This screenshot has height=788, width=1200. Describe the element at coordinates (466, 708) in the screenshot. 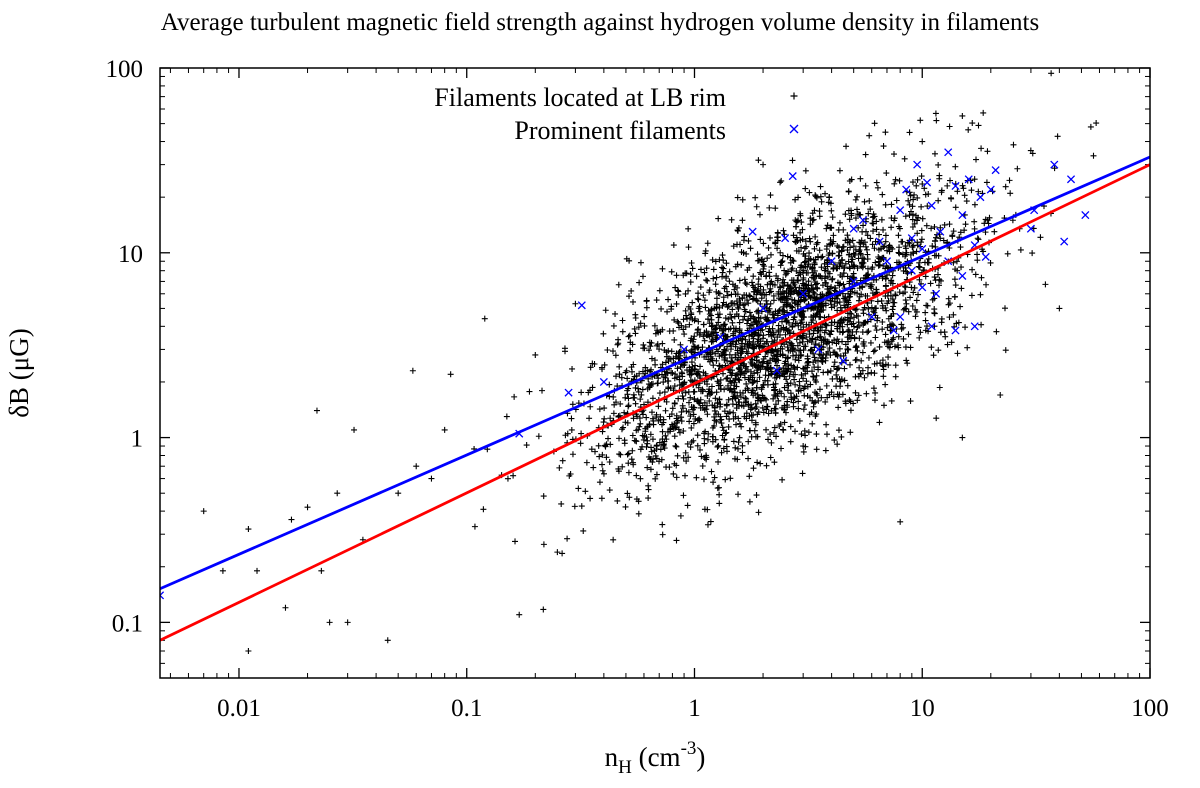

I see `x-tick-label: 0.1` at that location.